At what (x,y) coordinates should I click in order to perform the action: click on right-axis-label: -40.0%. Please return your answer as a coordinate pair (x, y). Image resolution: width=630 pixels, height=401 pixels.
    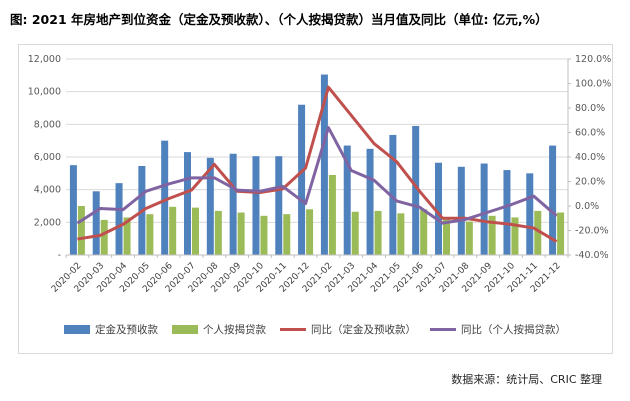
    Looking at the image, I should click on (592, 255).